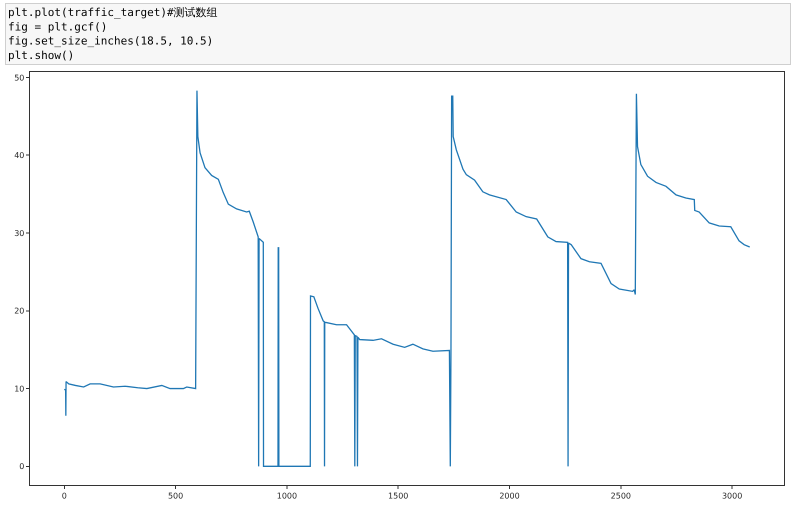  What do you see at coordinates (732, 496) in the screenshot?
I see `x-tick-label: 3000` at bounding box center [732, 496].